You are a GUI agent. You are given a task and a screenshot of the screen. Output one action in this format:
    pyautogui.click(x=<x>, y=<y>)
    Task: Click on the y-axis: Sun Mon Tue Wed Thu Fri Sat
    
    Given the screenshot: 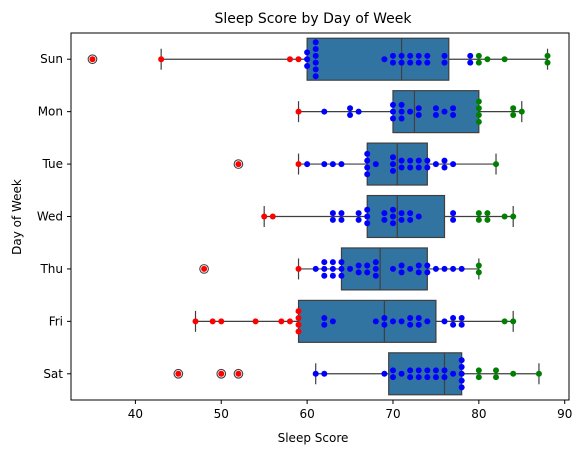 What is the action you would take?
    pyautogui.click(x=54, y=216)
    